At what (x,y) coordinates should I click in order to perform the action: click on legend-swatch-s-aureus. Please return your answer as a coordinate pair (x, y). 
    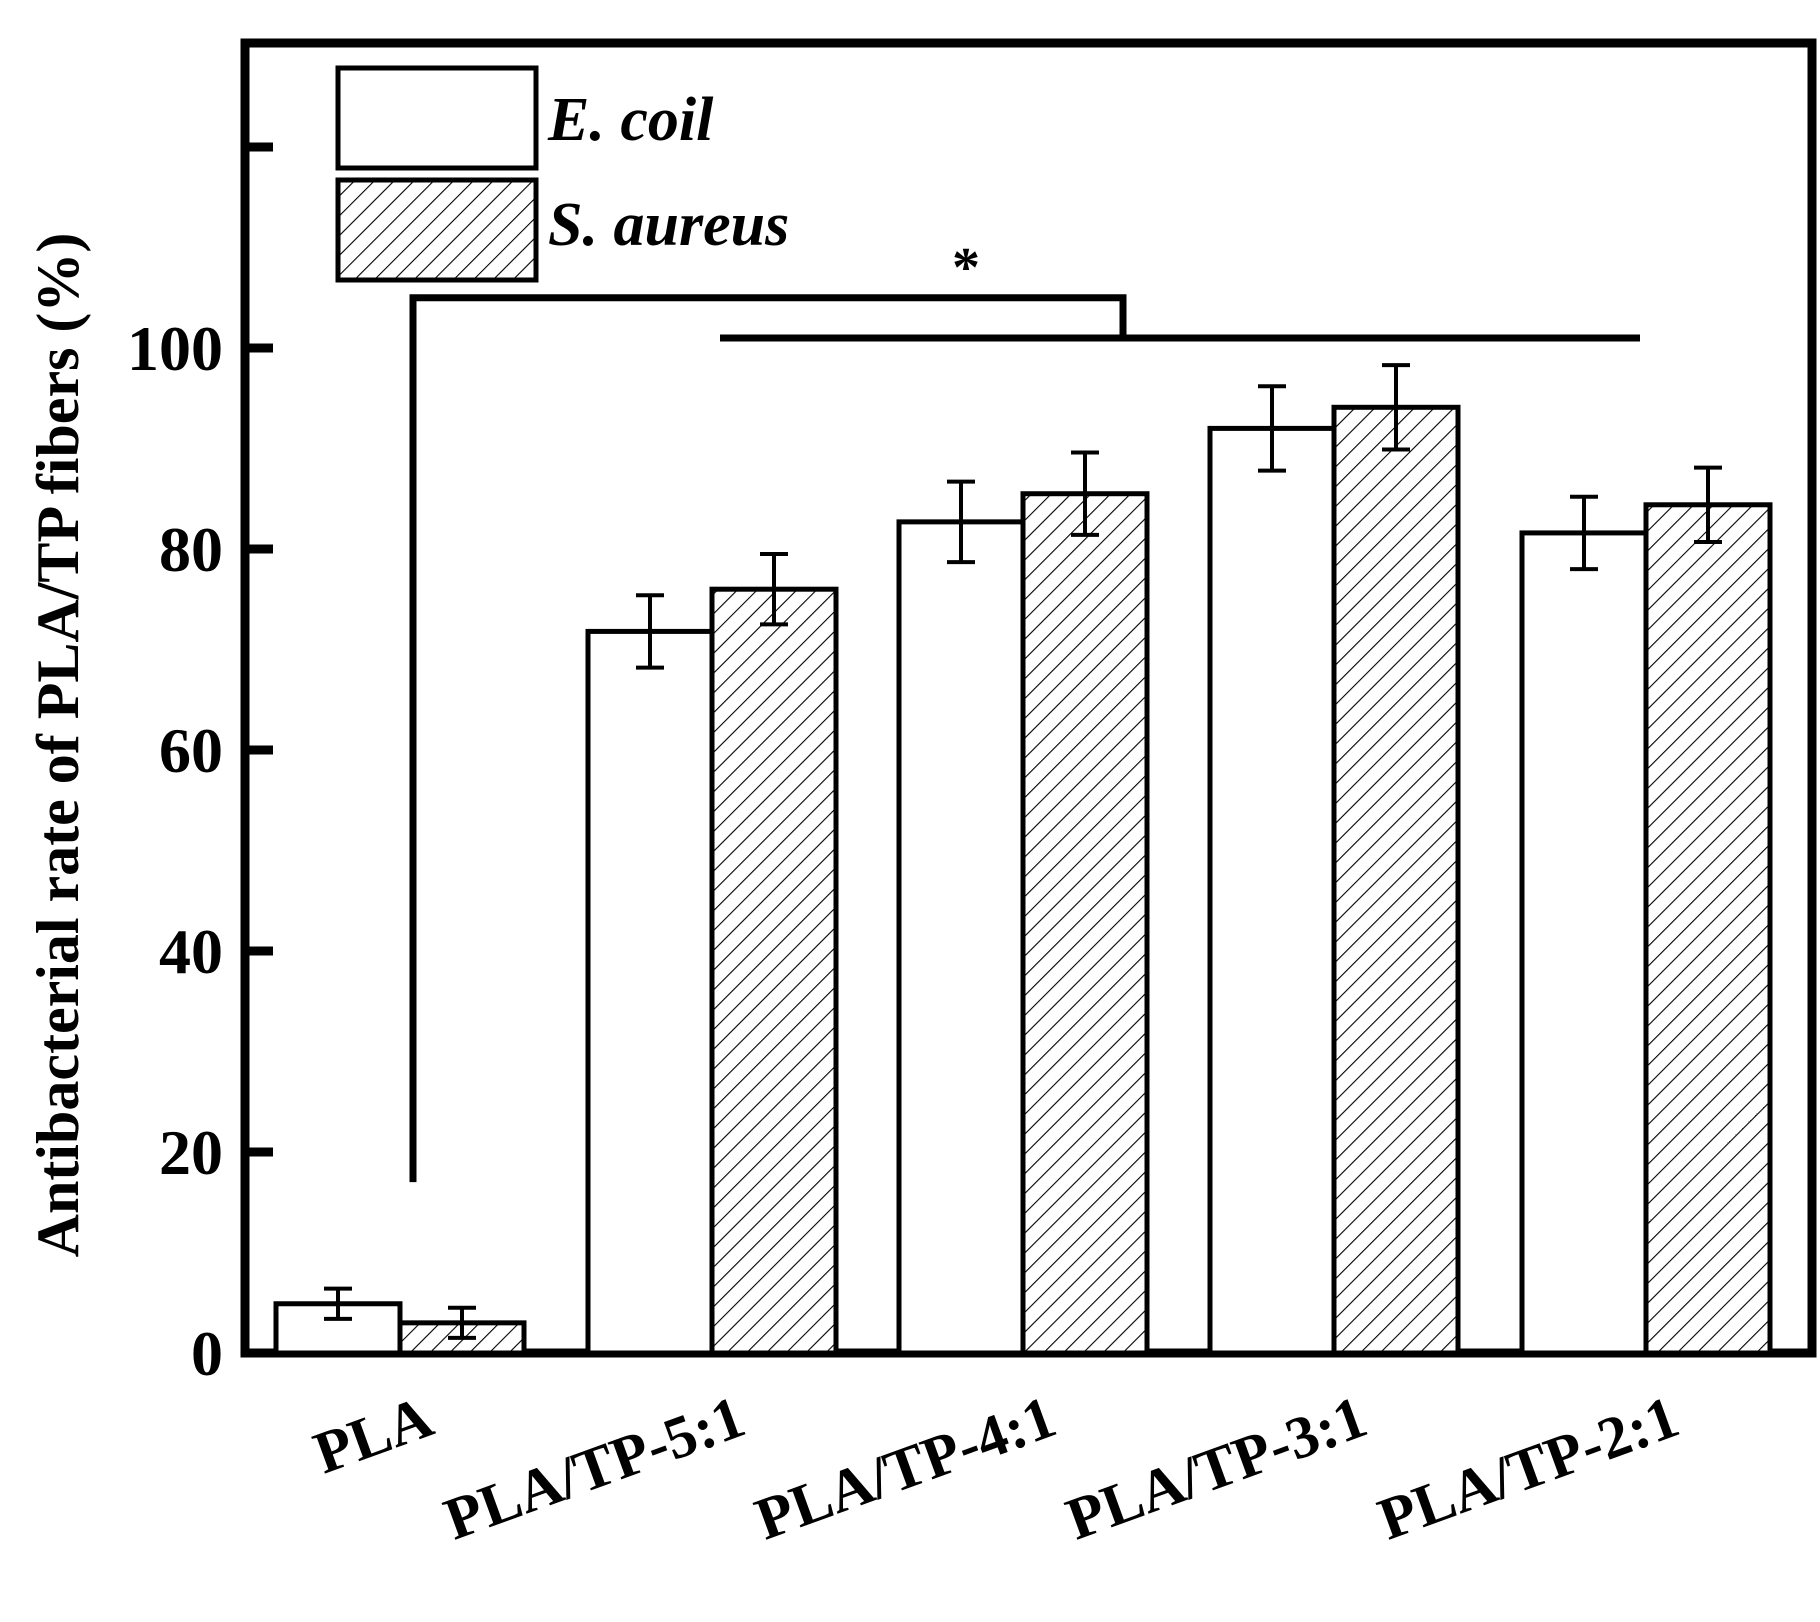
    Looking at the image, I should click on (437, 230).